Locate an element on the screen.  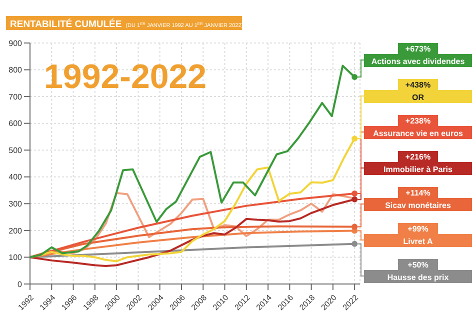
legend-label: Assurance vie en euros is located at coordinates (418, 133).